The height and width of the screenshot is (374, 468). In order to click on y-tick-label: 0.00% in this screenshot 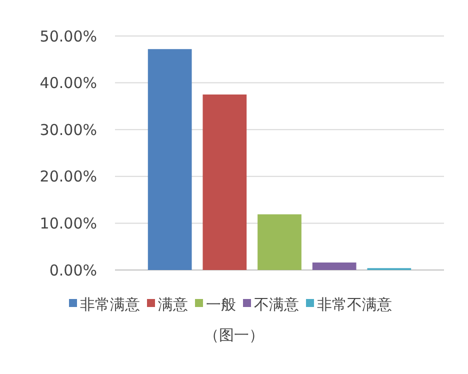, I will do `click(73, 270)`.